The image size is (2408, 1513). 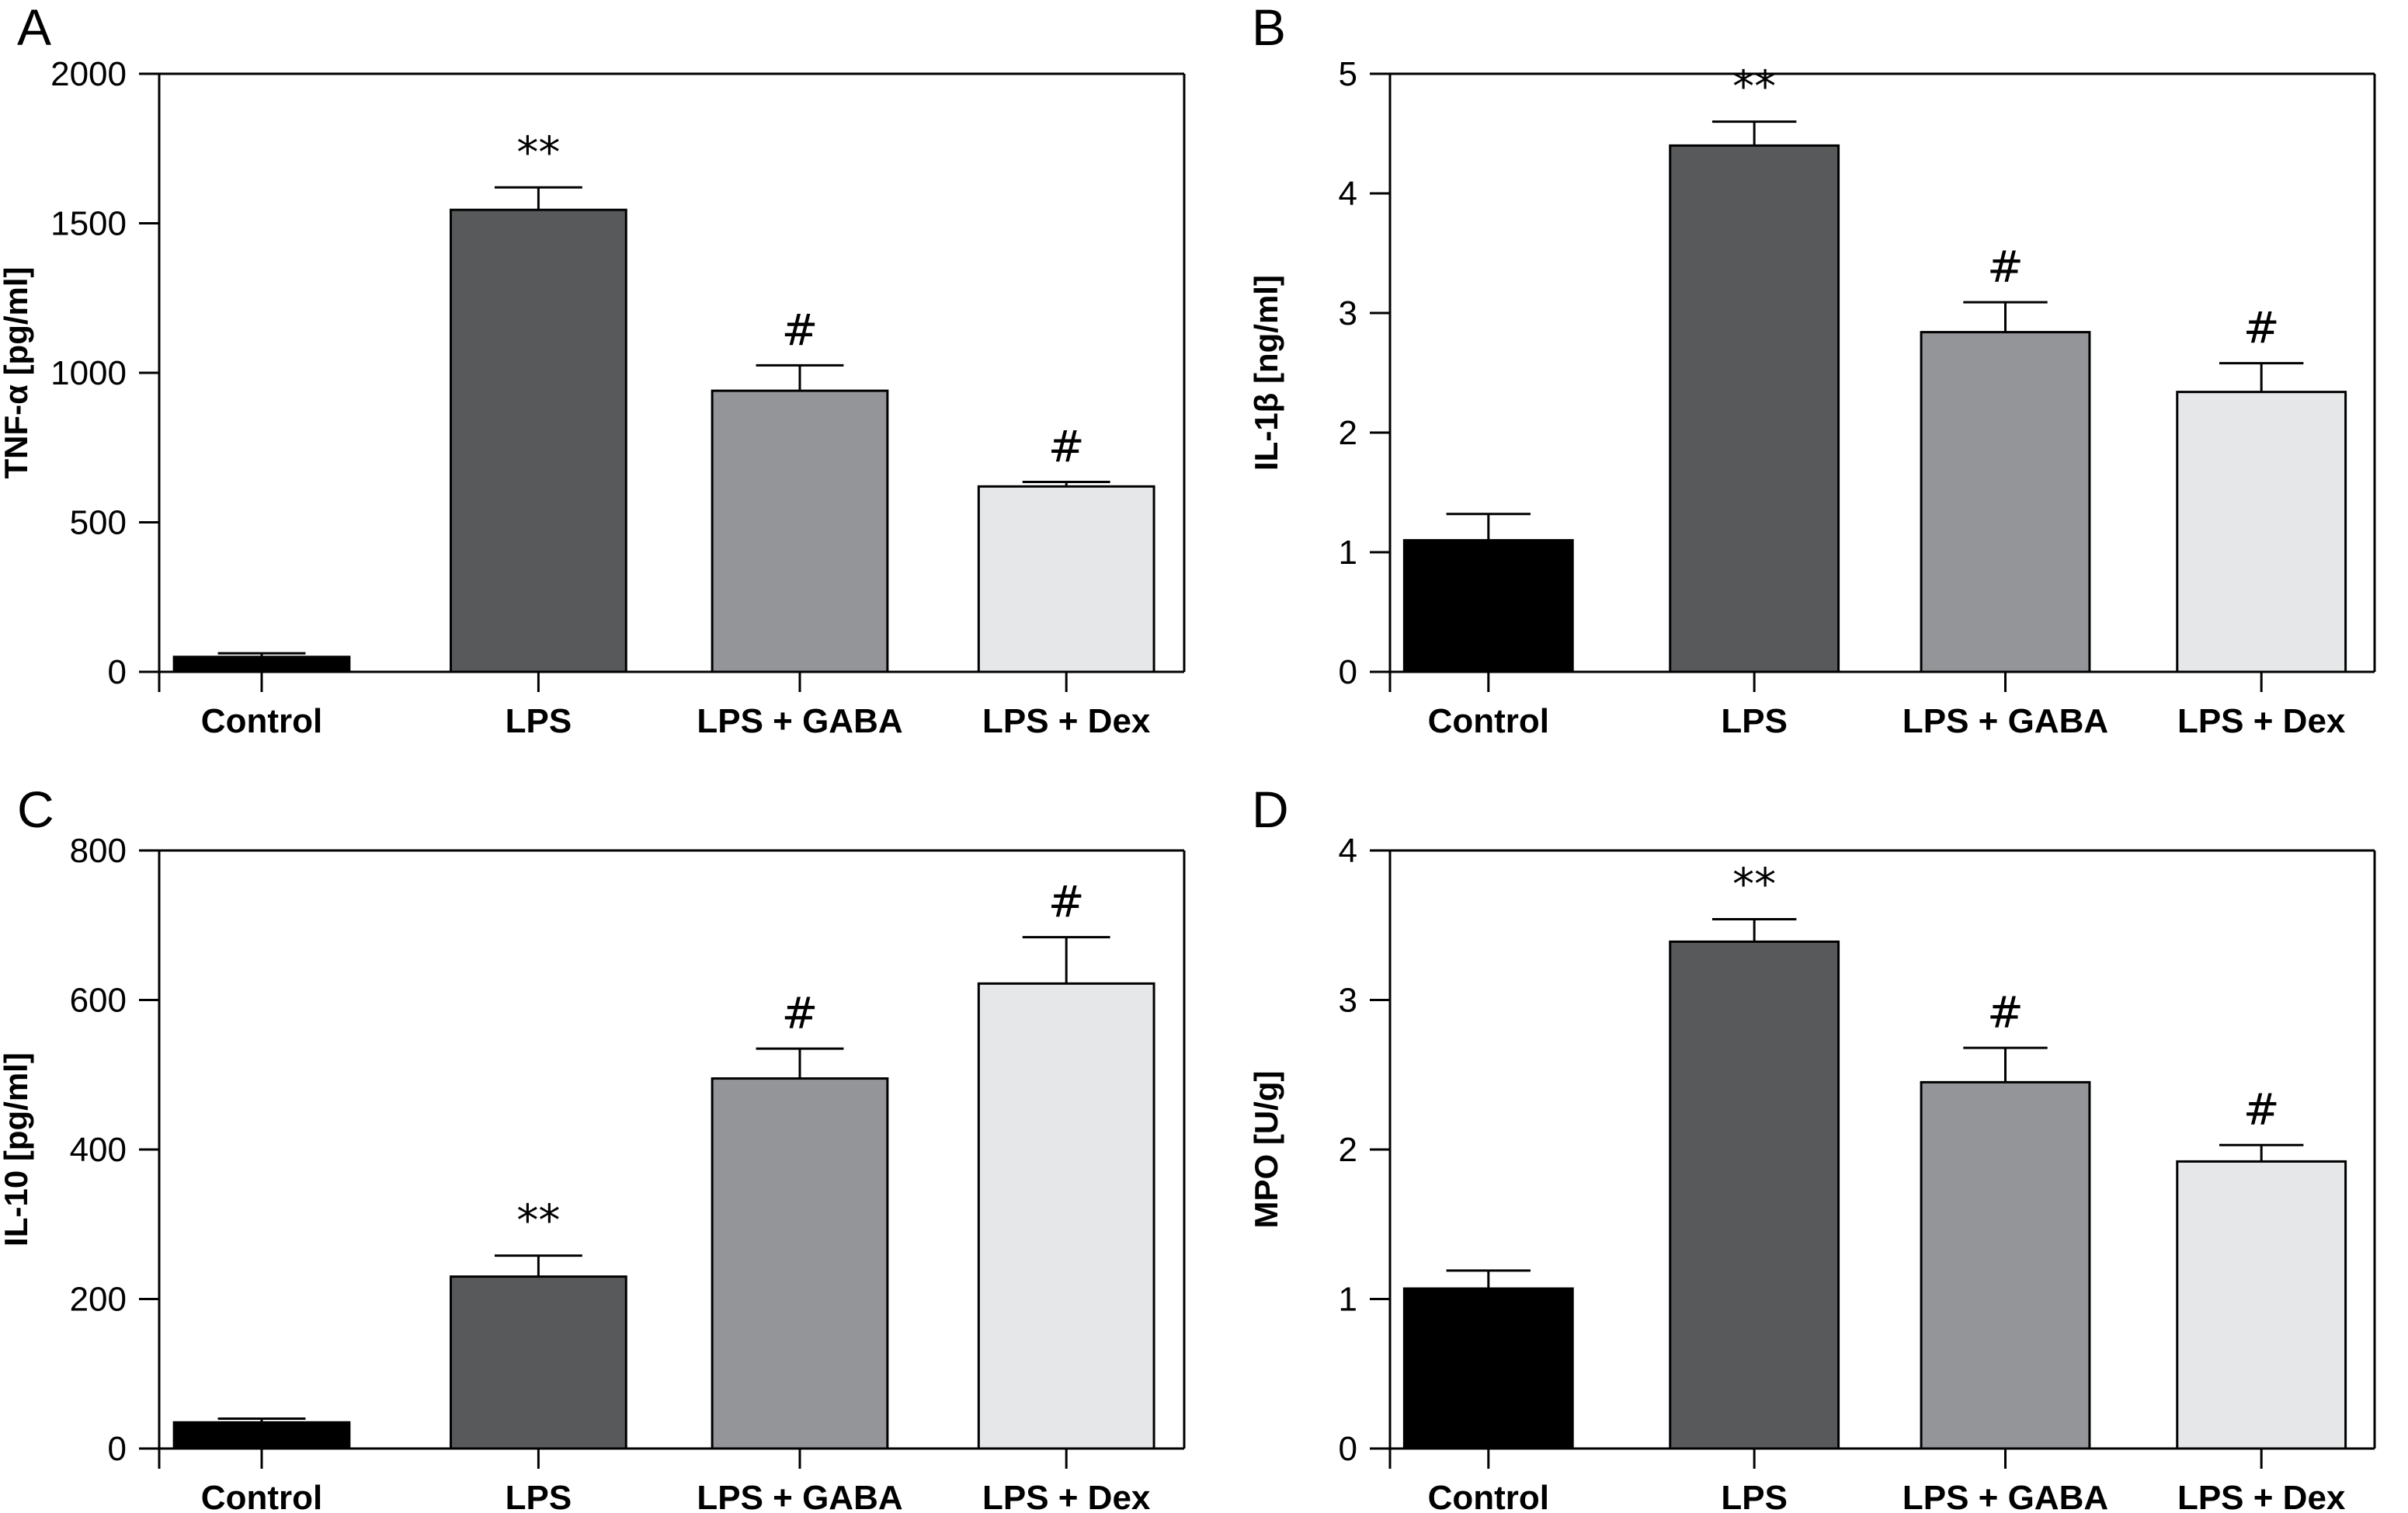 I want to click on y-tick-label: 1000, so click(x=88, y=373).